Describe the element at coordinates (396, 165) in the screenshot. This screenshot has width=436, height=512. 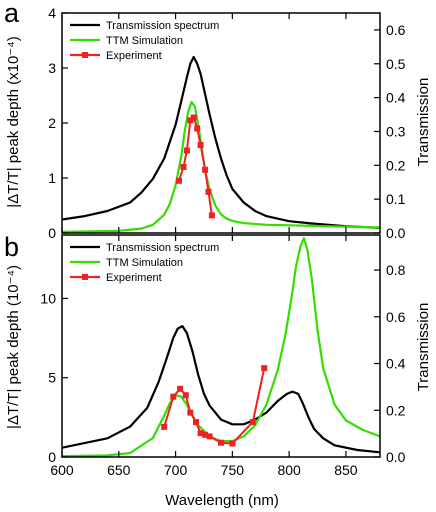
I see `panel-a-y2-tick-label: 0.2` at that location.